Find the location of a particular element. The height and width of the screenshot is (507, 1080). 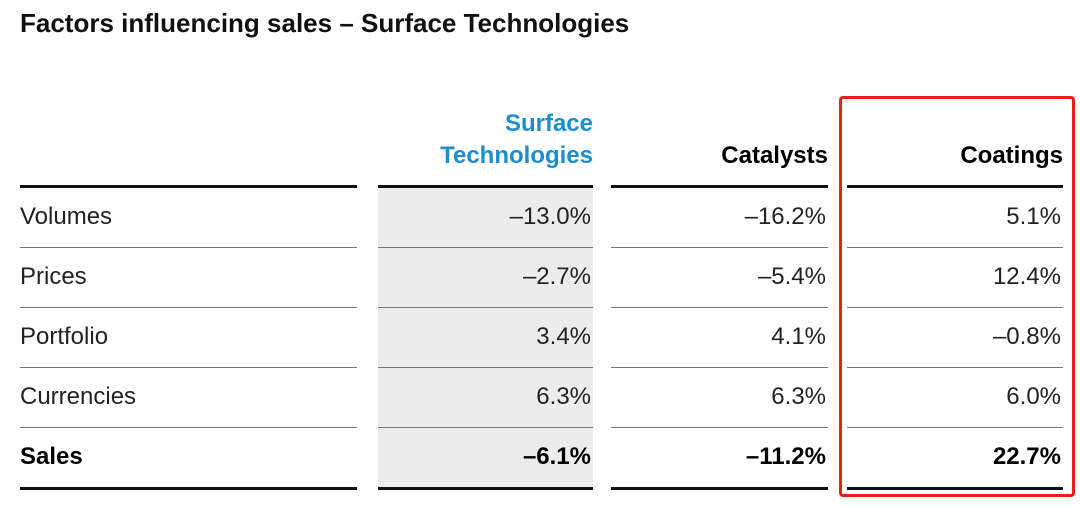

cell-value: 6.0% is located at coordinates (1033, 396).